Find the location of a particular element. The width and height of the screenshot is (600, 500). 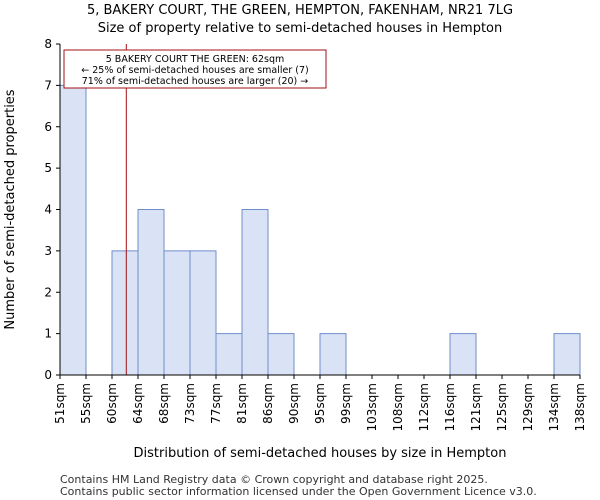

bar-60sqm is located at coordinates (125, 313).